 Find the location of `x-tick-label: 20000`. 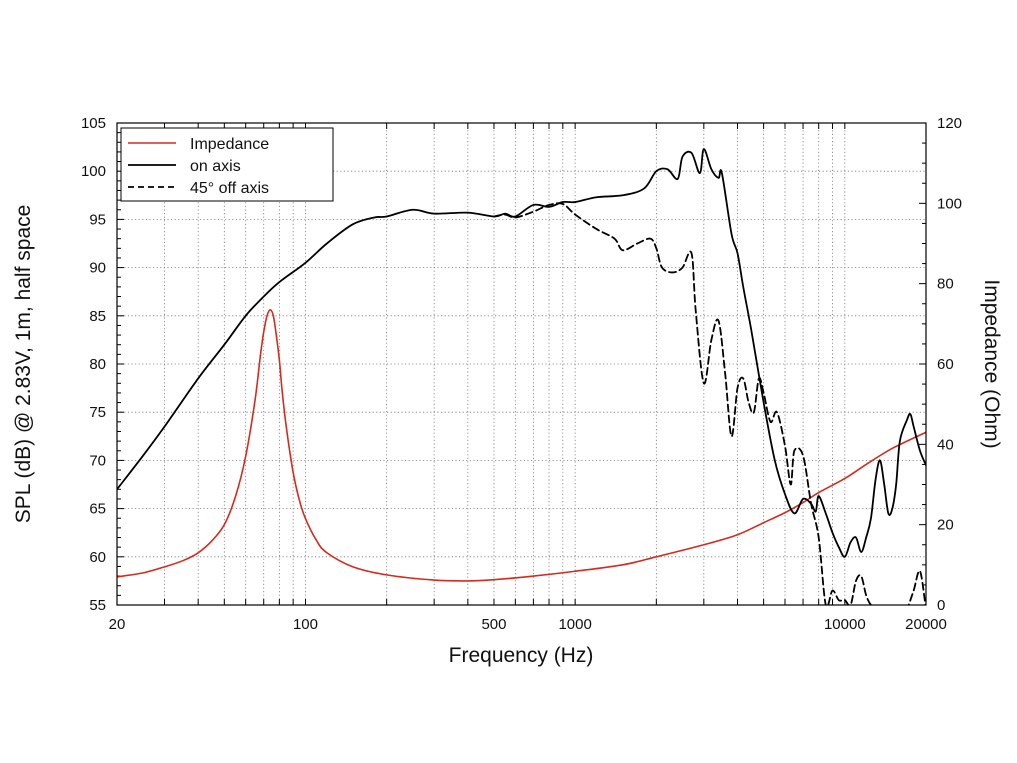

x-tick-label: 20000 is located at coordinates (926, 624).